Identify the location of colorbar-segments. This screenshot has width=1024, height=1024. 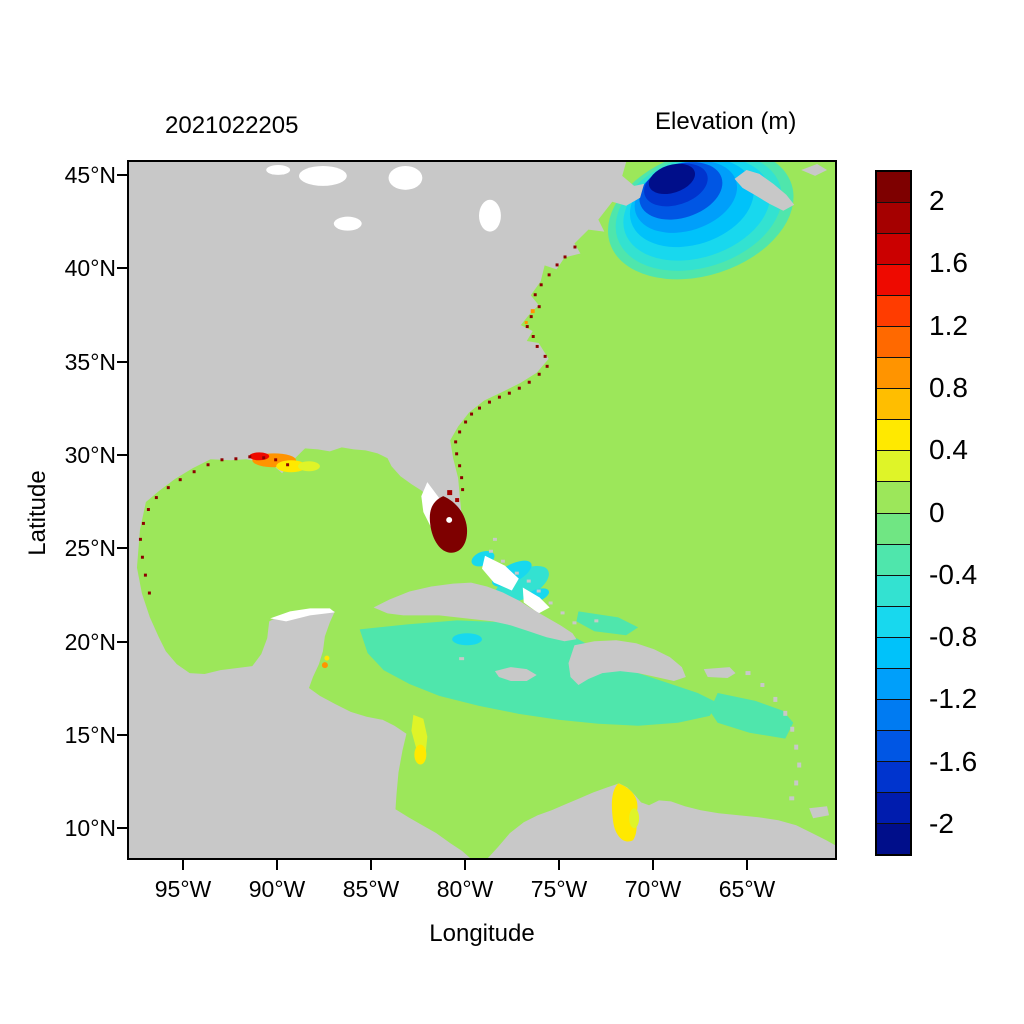
(893, 513).